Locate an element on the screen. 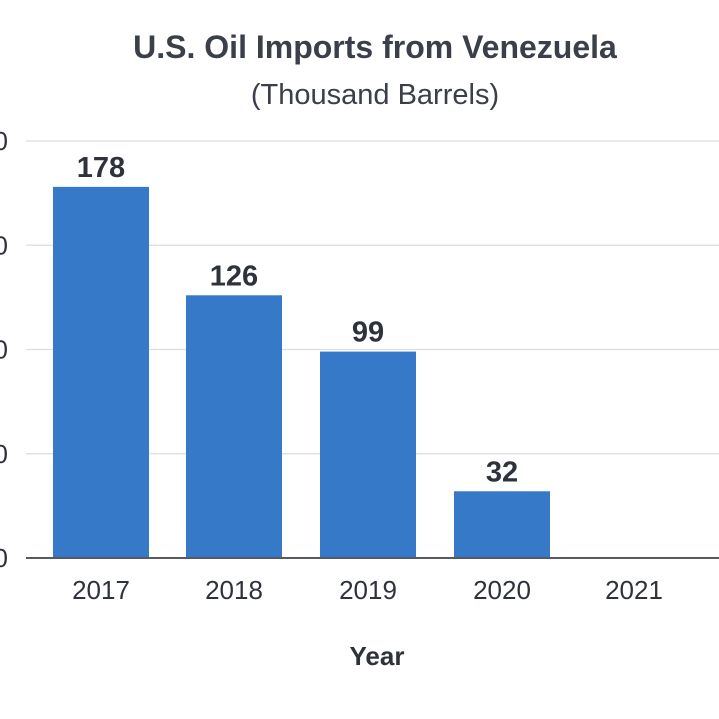  chart-subtitle: (Thousand Barrels) is located at coordinates (375, 95).